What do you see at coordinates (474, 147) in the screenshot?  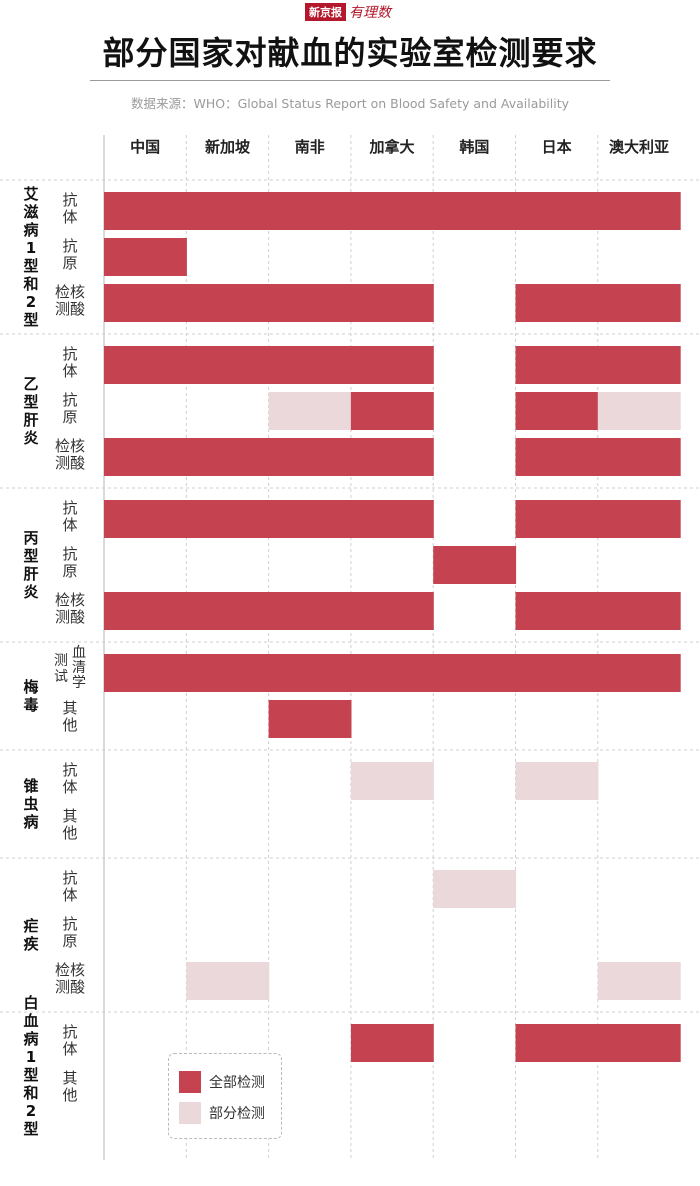 I see `country-header: 韩国` at bounding box center [474, 147].